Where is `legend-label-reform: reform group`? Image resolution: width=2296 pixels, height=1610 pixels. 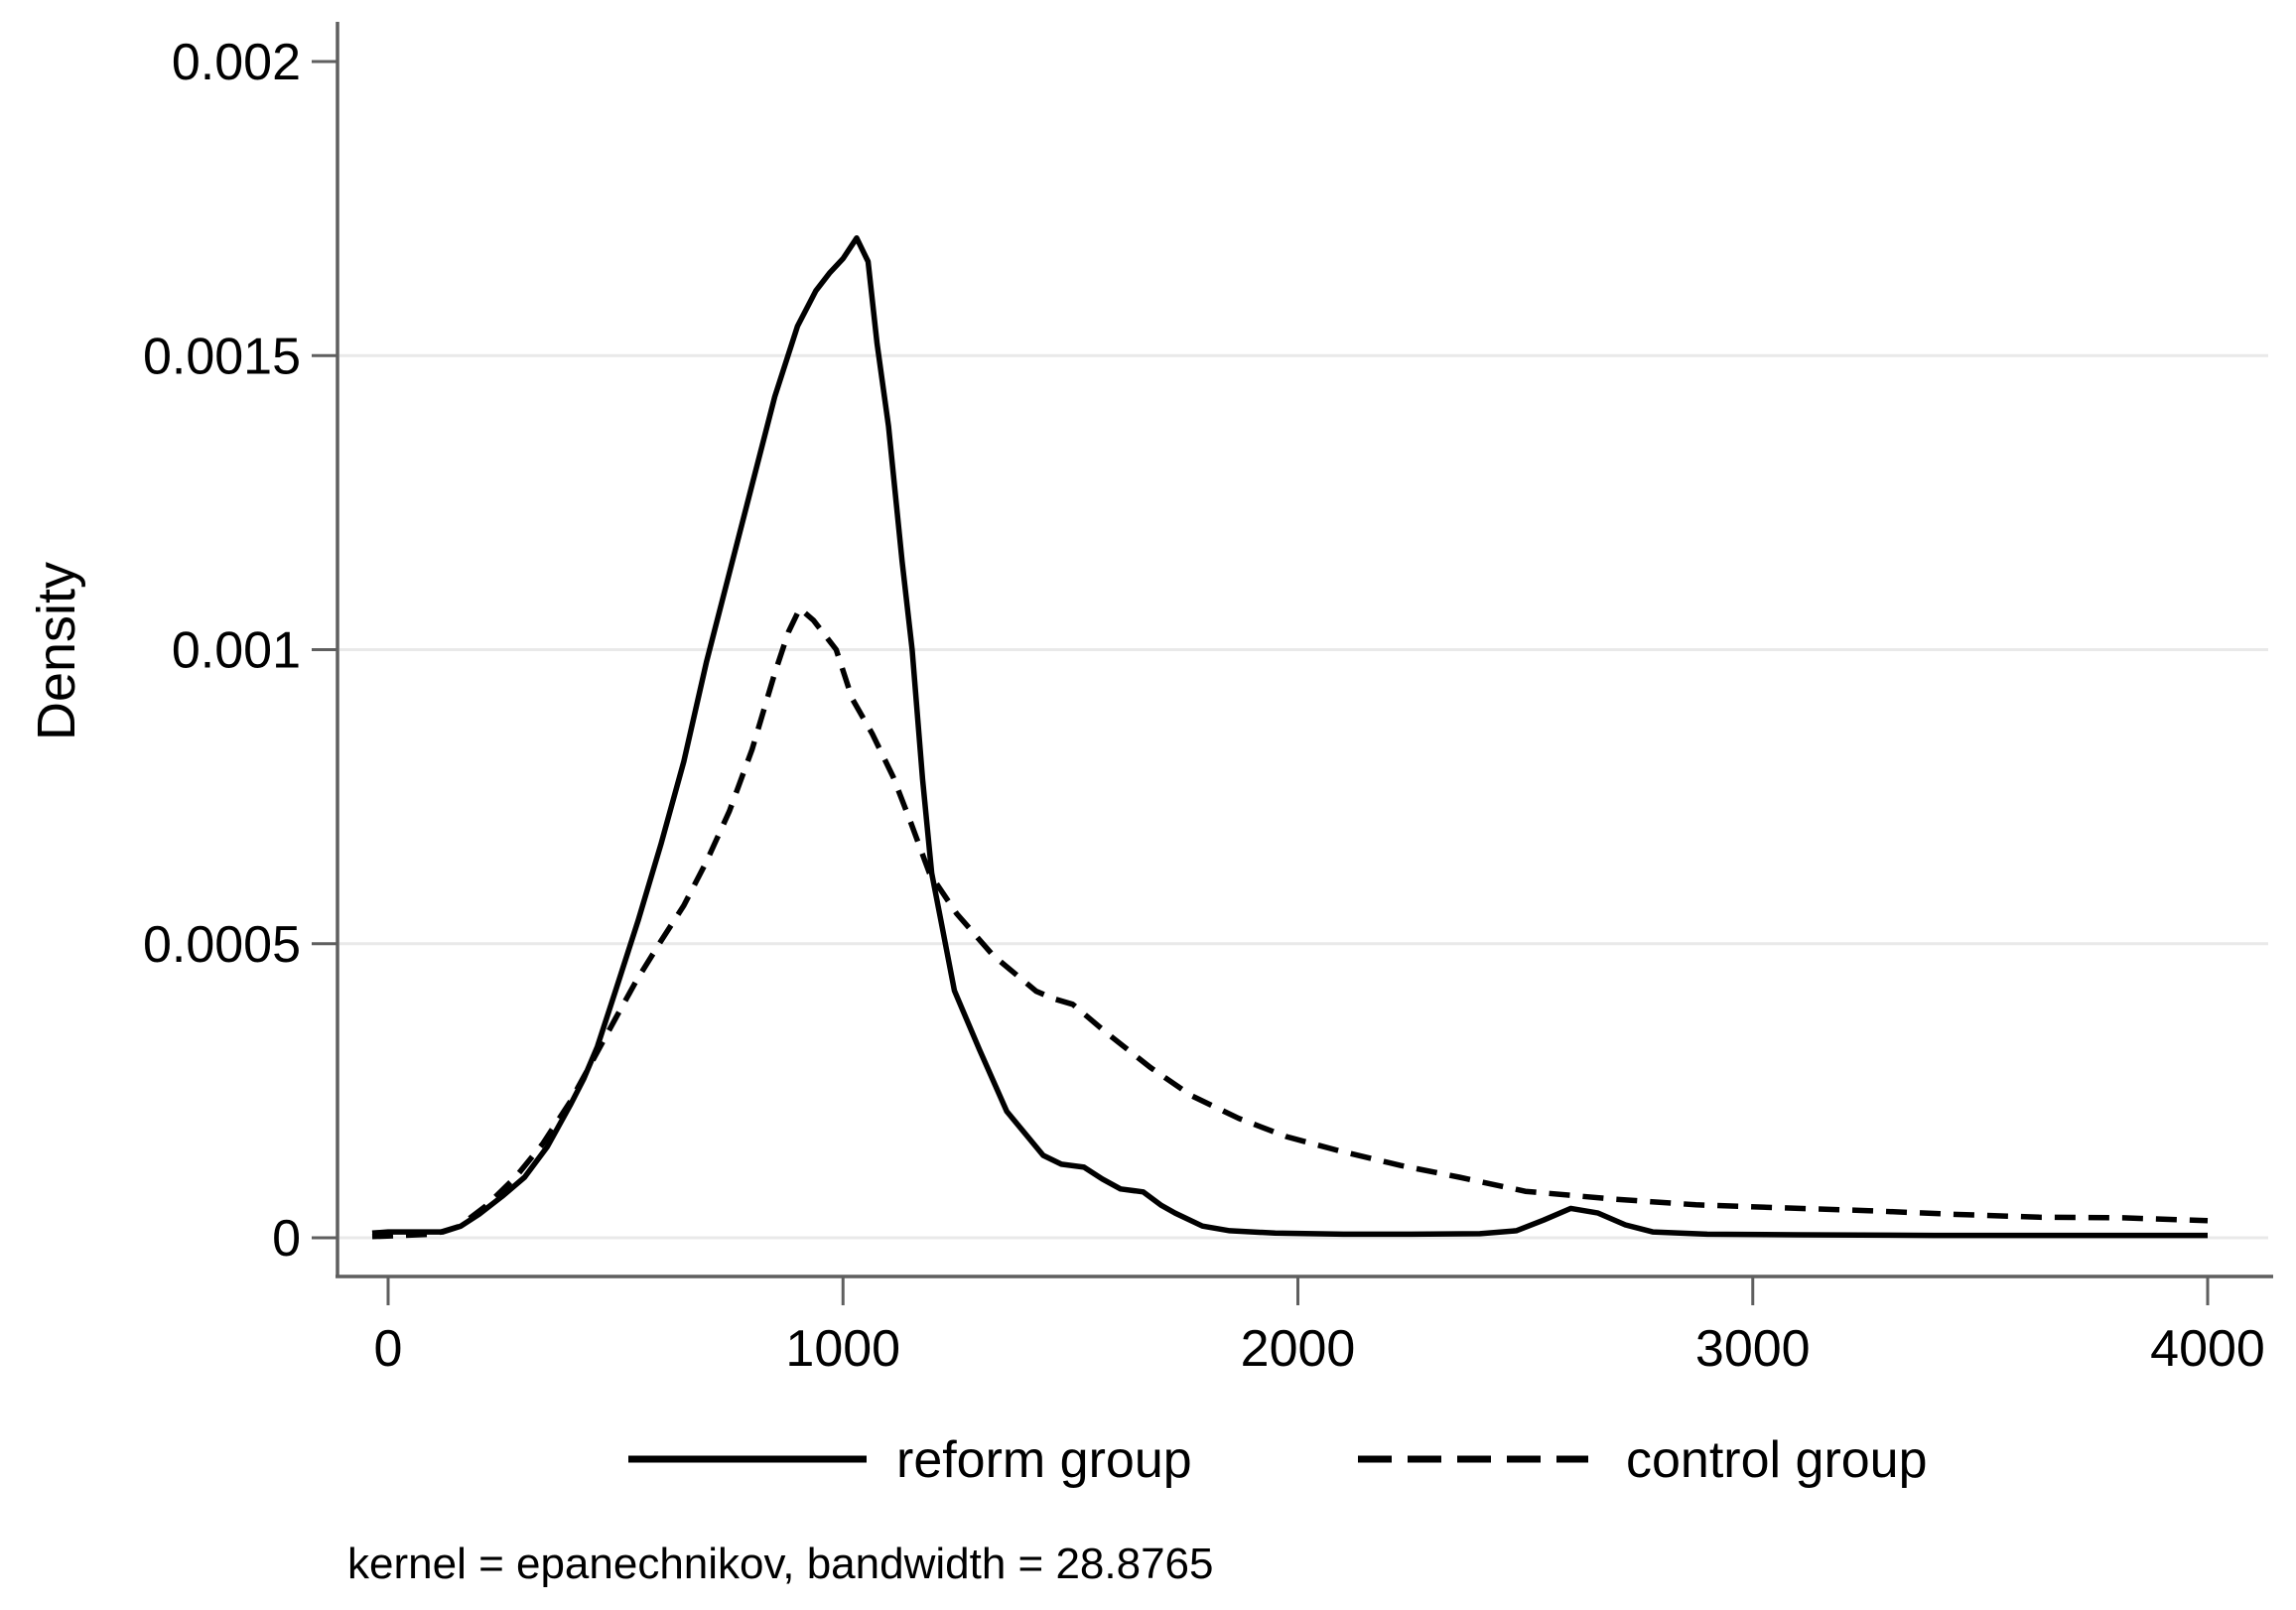
legend-label-reform: reform group is located at coordinates (1044, 1460).